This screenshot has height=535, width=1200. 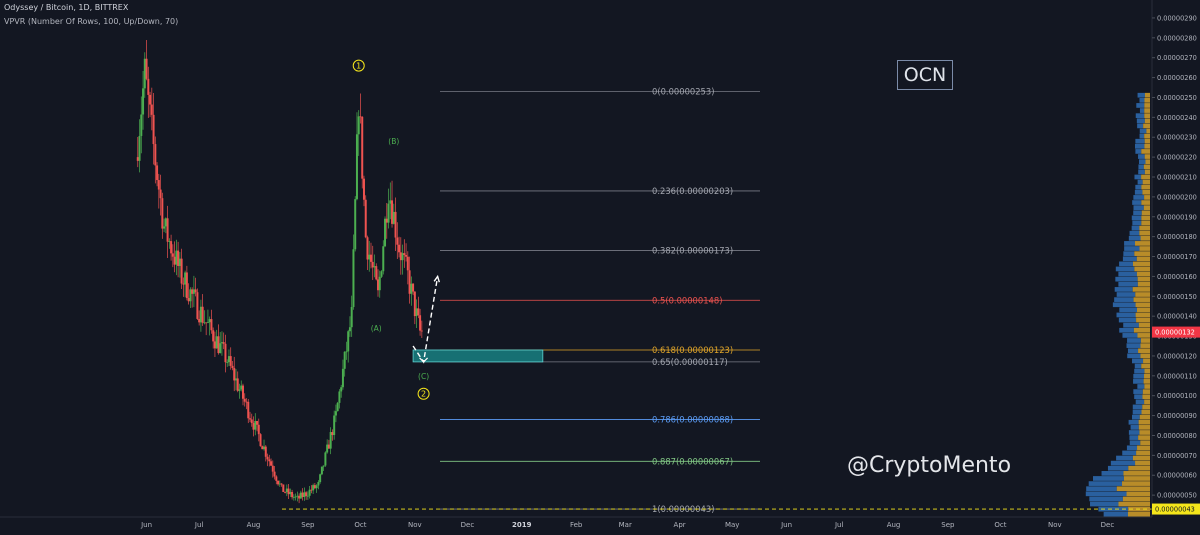 I want to click on projection-mid-arrow, so click(x=424, y=360).